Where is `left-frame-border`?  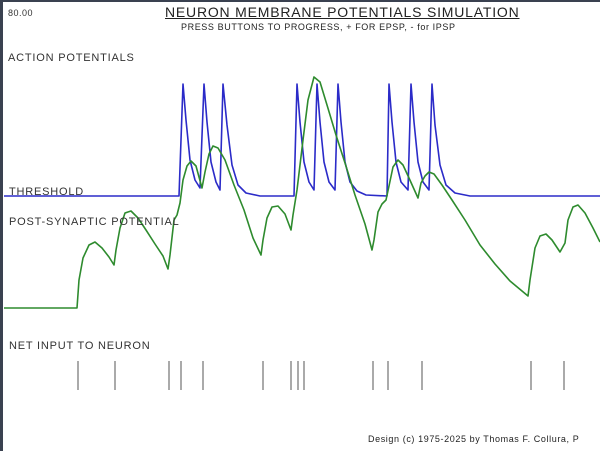 left-frame-border is located at coordinates (1, 225).